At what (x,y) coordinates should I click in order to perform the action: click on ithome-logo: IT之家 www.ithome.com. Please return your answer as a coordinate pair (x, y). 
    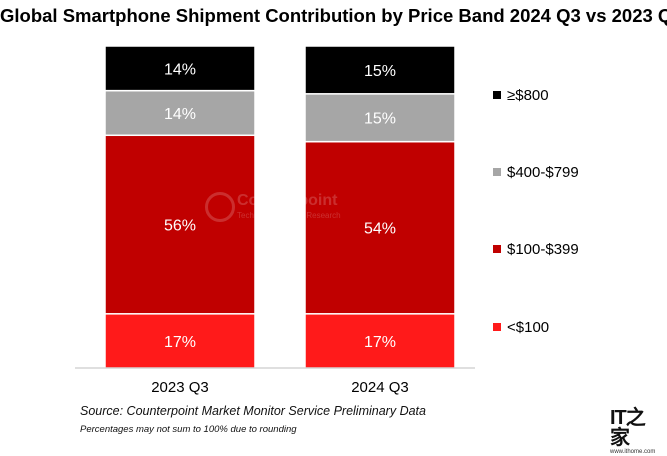
    Looking at the image, I should click on (635, 431).